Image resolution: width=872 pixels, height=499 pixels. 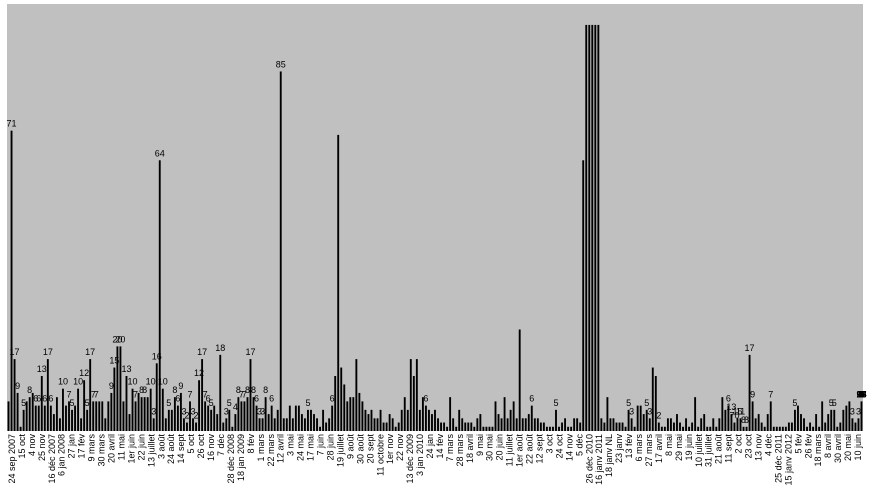 I want to click on tick-label: 10 juin, so click(x=858, y=447).